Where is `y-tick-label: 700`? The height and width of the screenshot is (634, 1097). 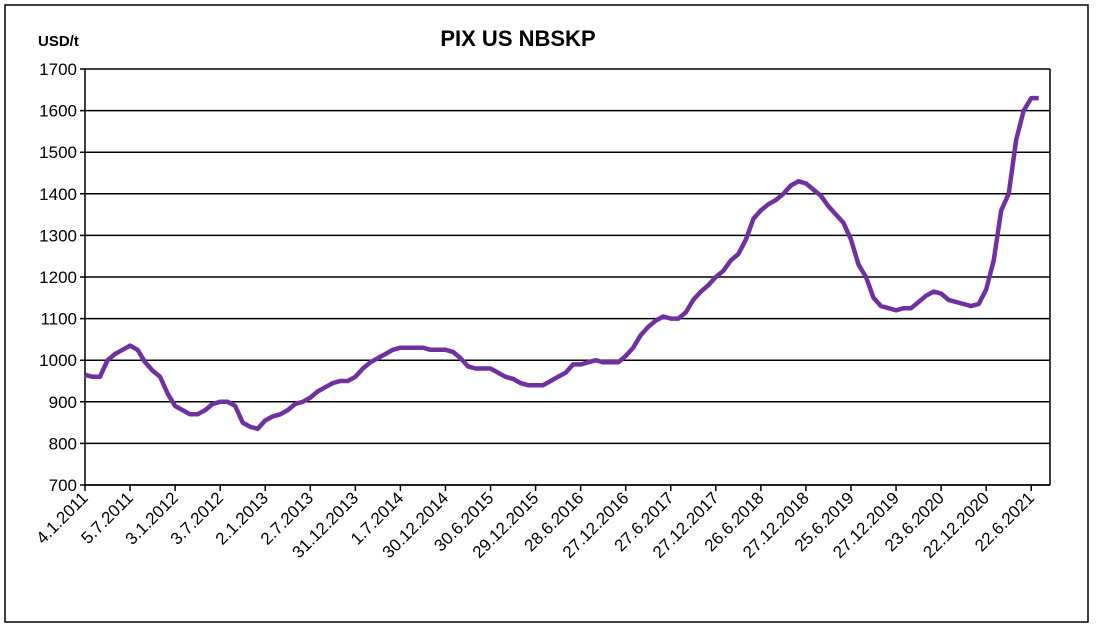 y-tick-label: 700 is located at coordinates (63, 485).